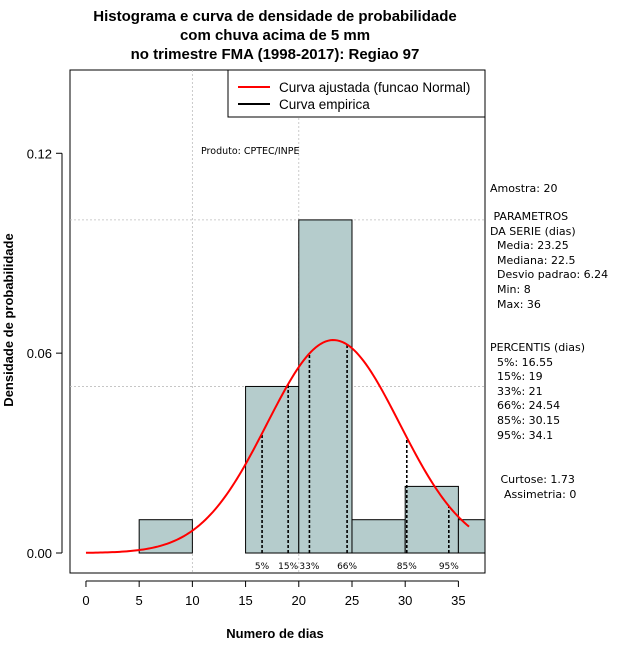 This screenshot has width=640, height=660. Describe the element at coordinates (524, 188) in the screenshot. I see `sample-size: Amostra: 20` at that location.